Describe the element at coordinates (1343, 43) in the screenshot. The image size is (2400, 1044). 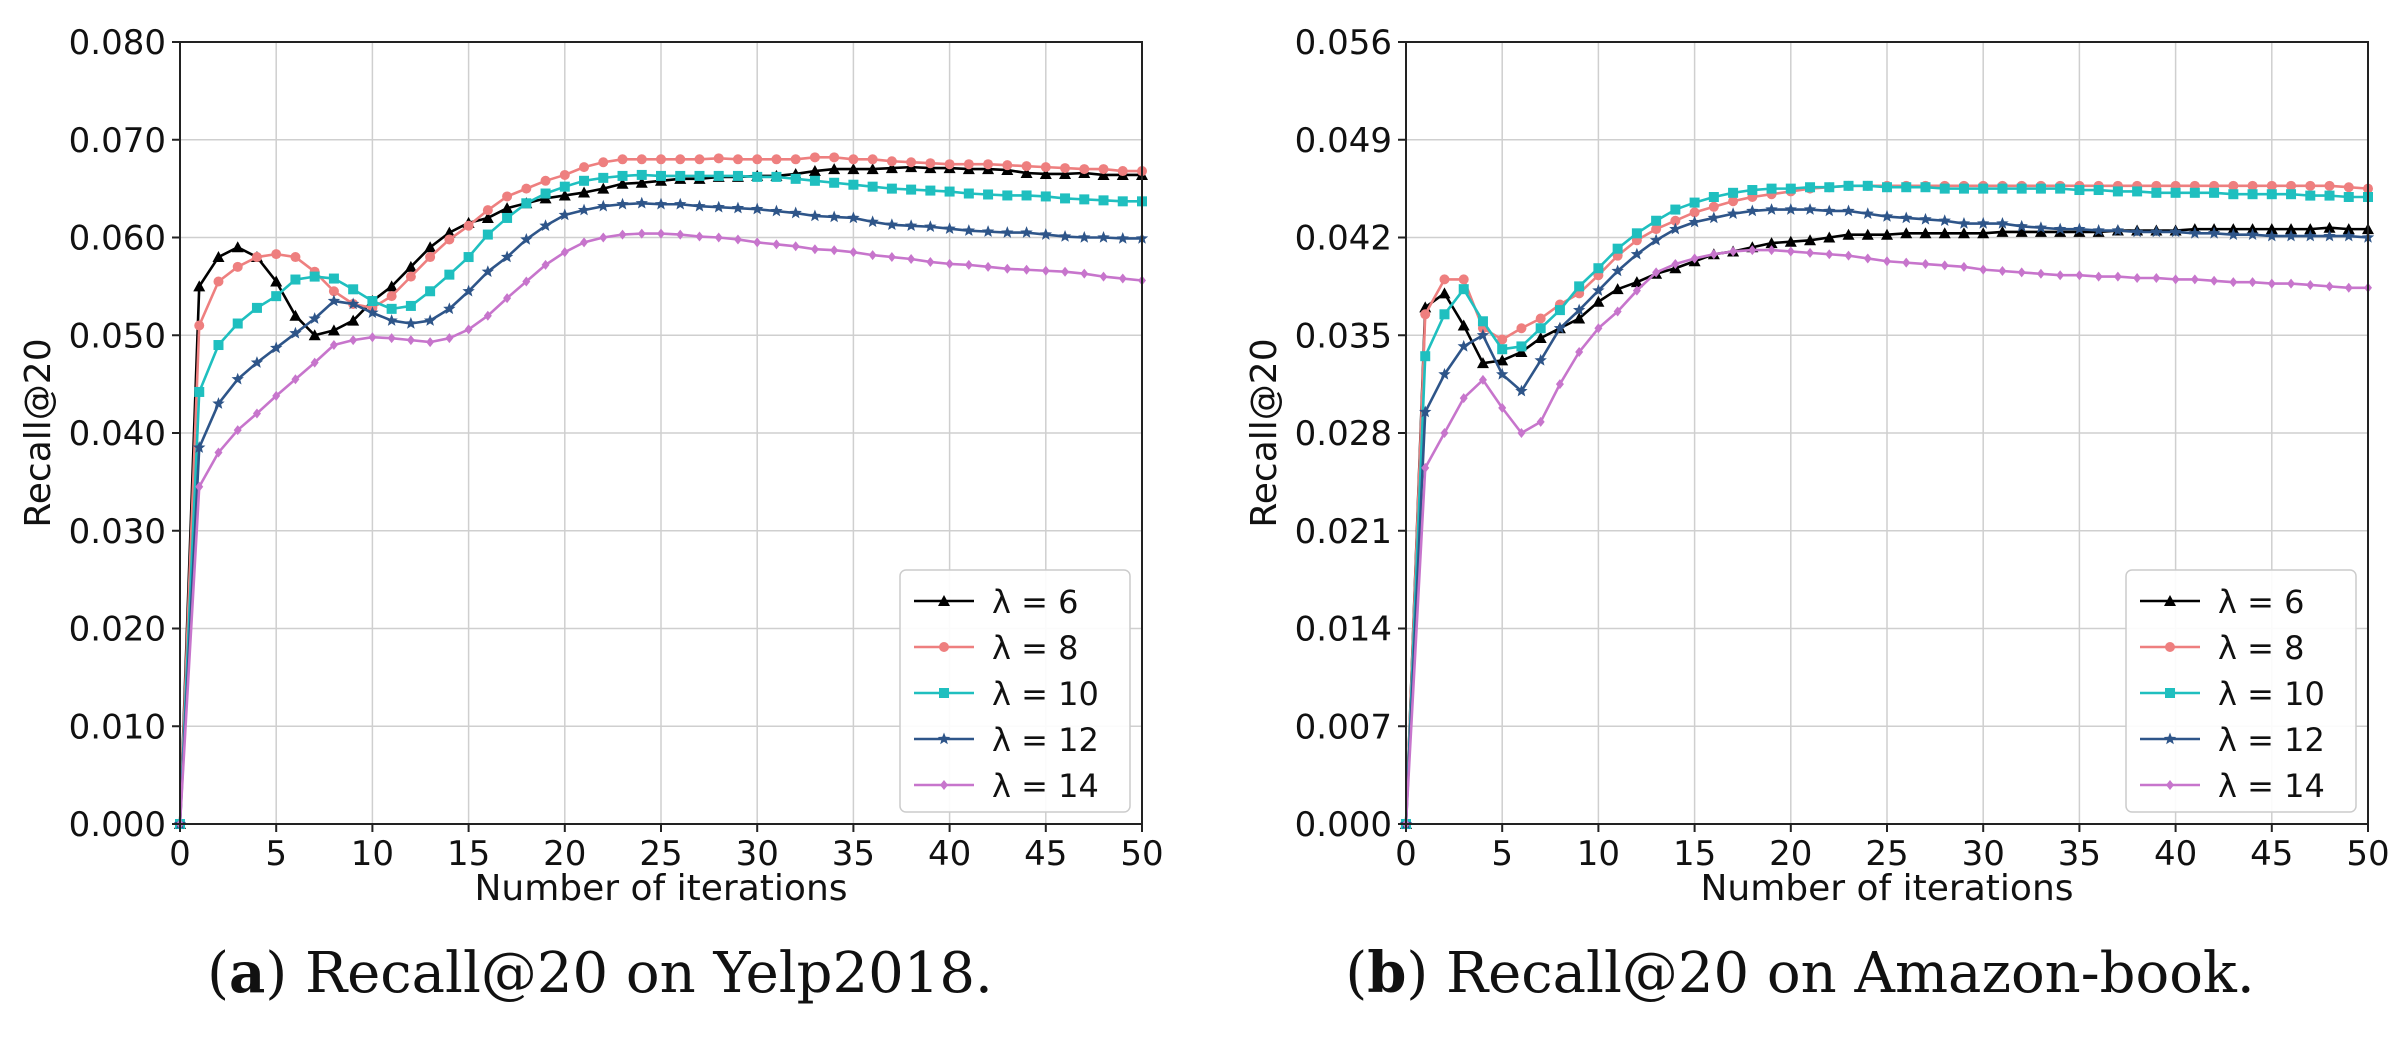
I see `y-tick-label: 0.056` at that location.